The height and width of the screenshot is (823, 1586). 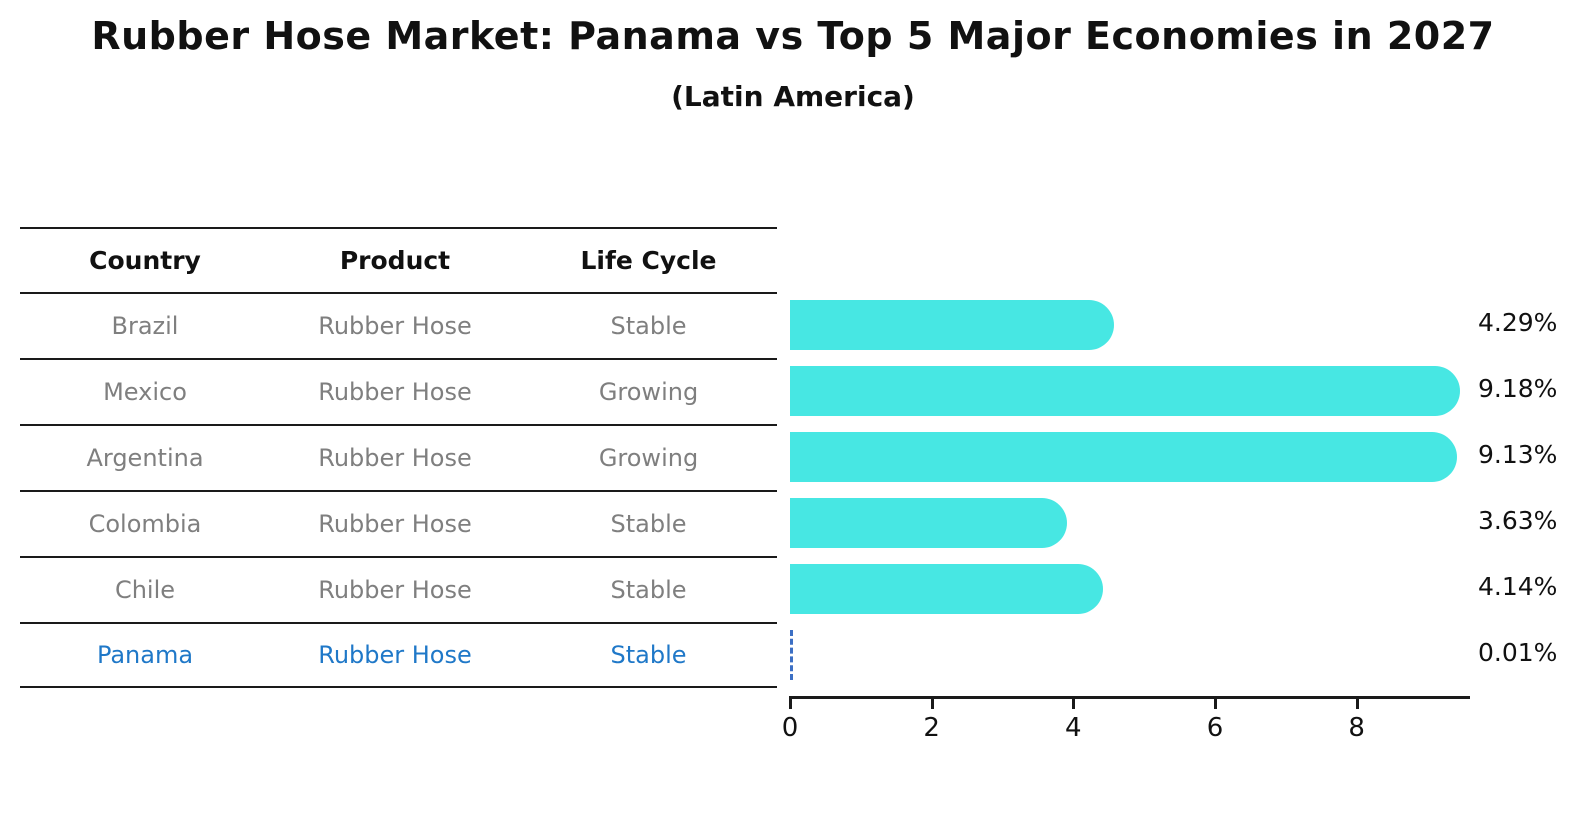 What do you see at coordinates (1518, 586) in the screenshot?
I see `value-label-chile: 4.14%` at bounding box center [1518, 586].